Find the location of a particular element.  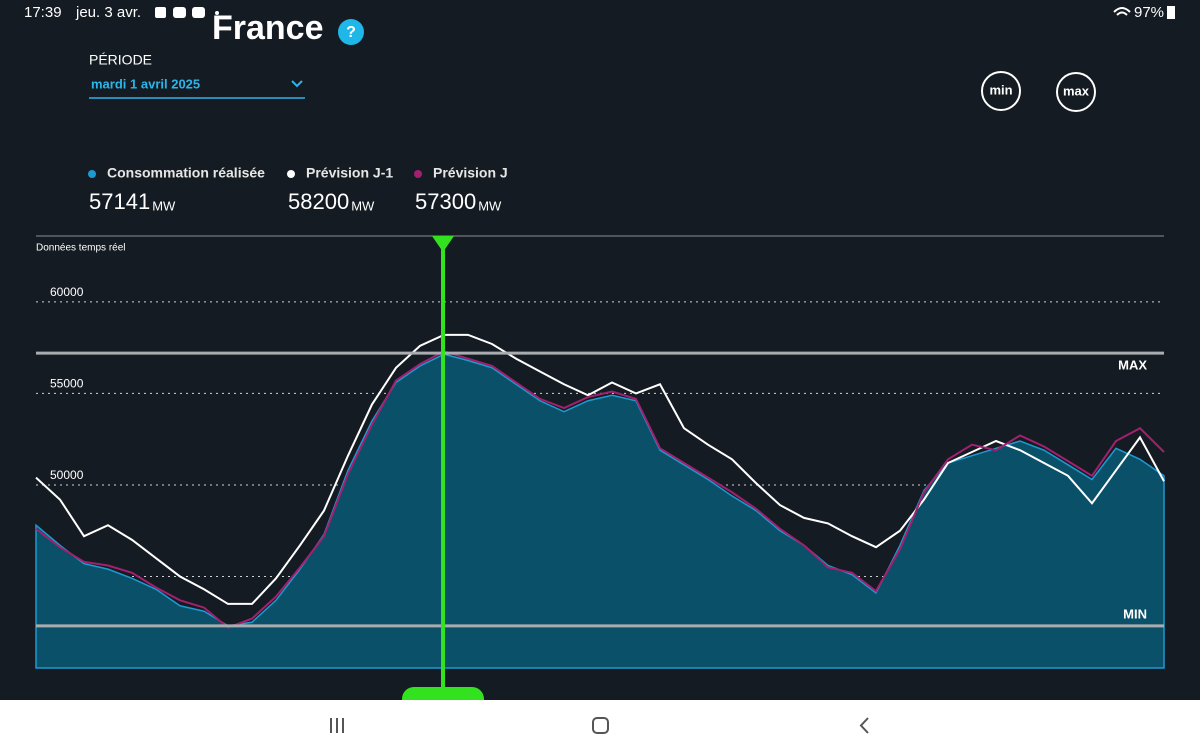

notification-icons is located at coordinates (187, 12).